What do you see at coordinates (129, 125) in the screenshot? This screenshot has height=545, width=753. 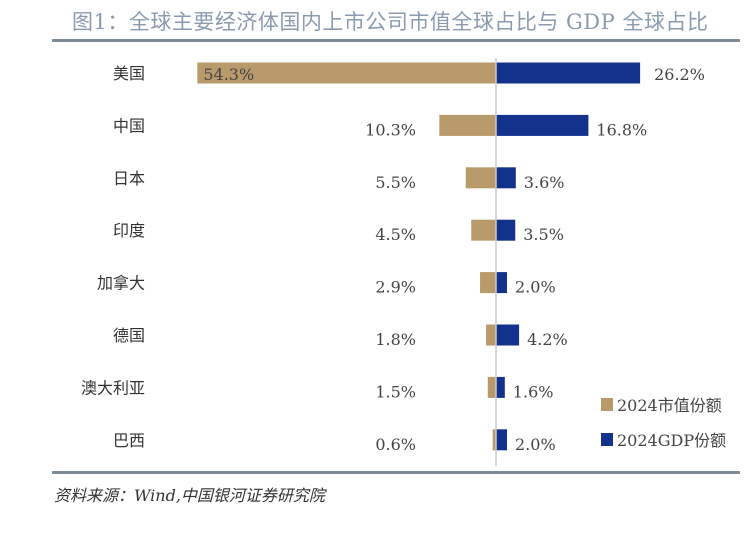 I see `category-label: 中国` at bounding box center [129, 125].